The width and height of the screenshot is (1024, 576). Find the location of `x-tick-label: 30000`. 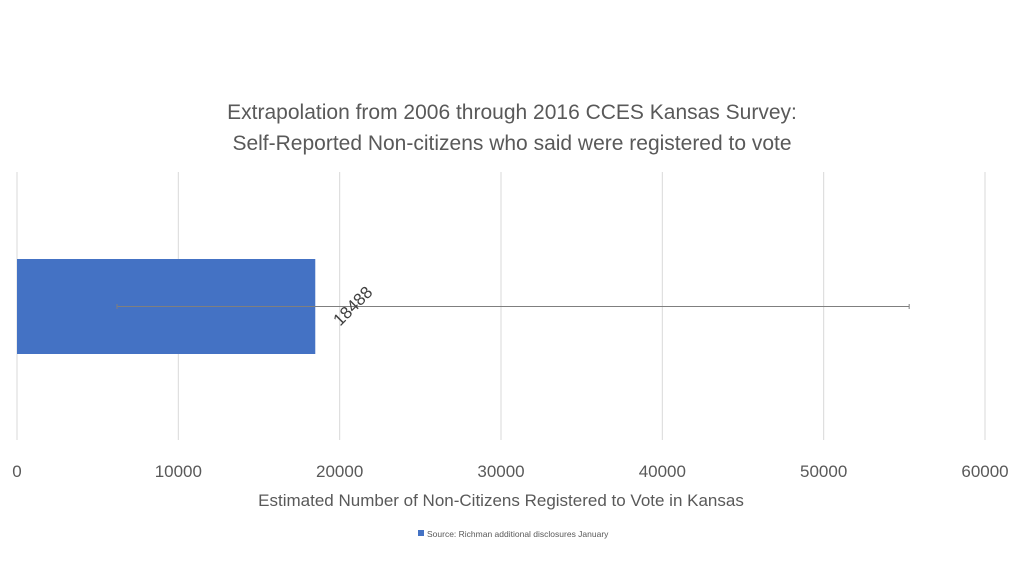

x-tick-label: 30000 is located at coordinates (500, 471).